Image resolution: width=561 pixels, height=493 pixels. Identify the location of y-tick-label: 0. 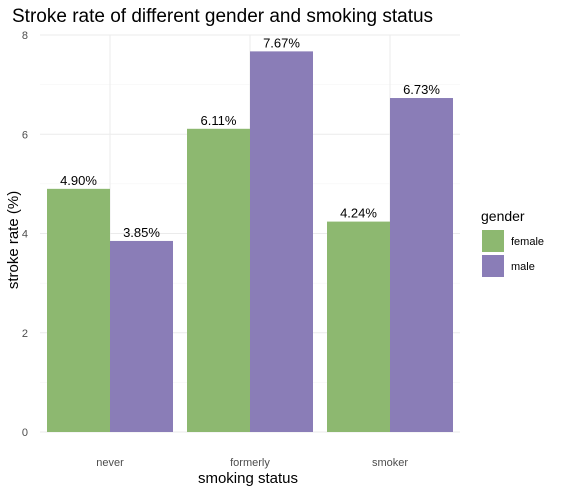
(25, 433).